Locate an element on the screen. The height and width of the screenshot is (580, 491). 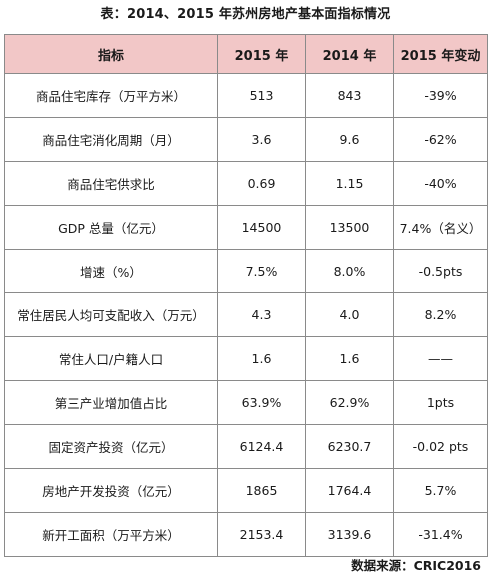
cell-change: 7.4%（名义） is located at coordinates (440, 227).